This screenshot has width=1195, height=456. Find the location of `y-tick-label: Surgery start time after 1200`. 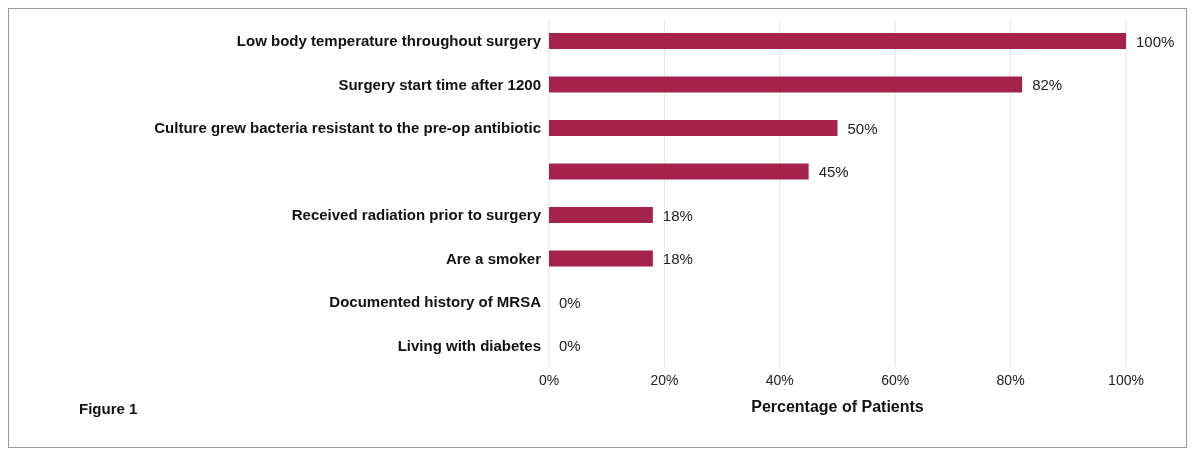

y-tick-label: Surgery start time after 1200 is located at coordinates (439, 84).